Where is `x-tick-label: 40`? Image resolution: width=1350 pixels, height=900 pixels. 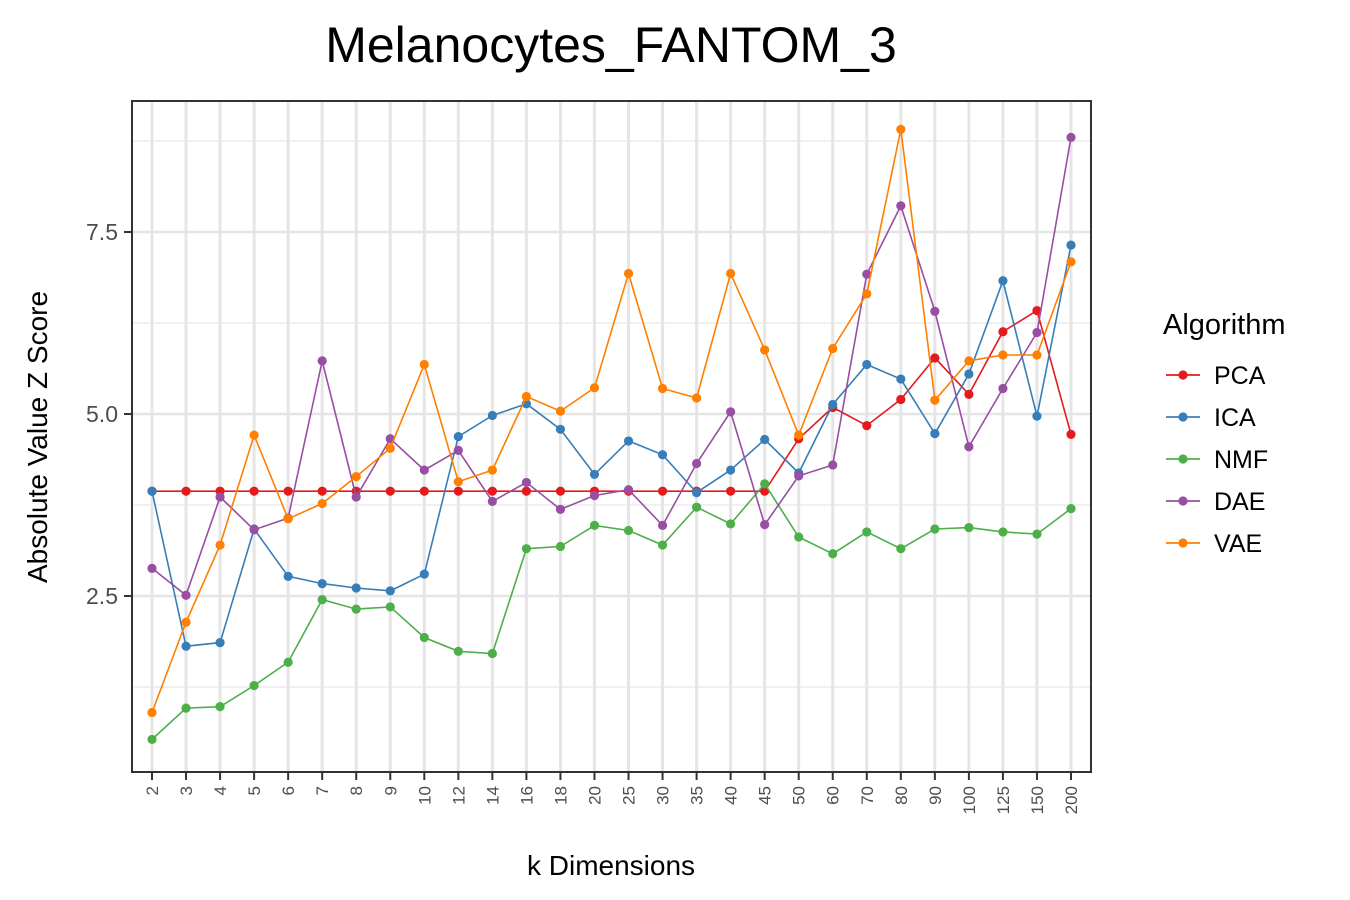
x-tick-label: 40 is located at coordinates (731, 795).